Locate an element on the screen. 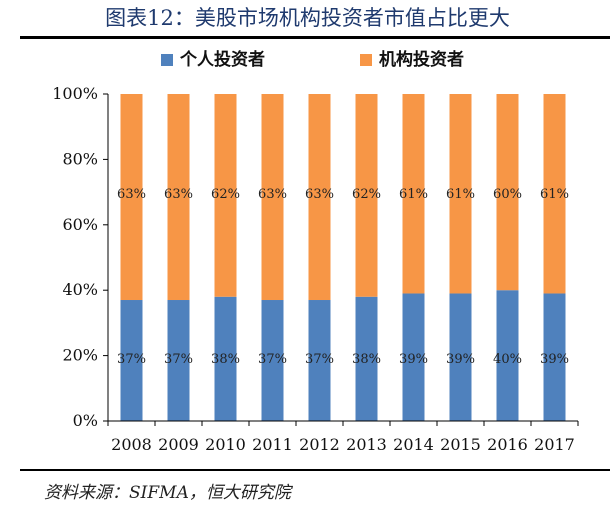 The image size is (615, 516). x-tick-label: 2008 is located at coordinates (131, 444).